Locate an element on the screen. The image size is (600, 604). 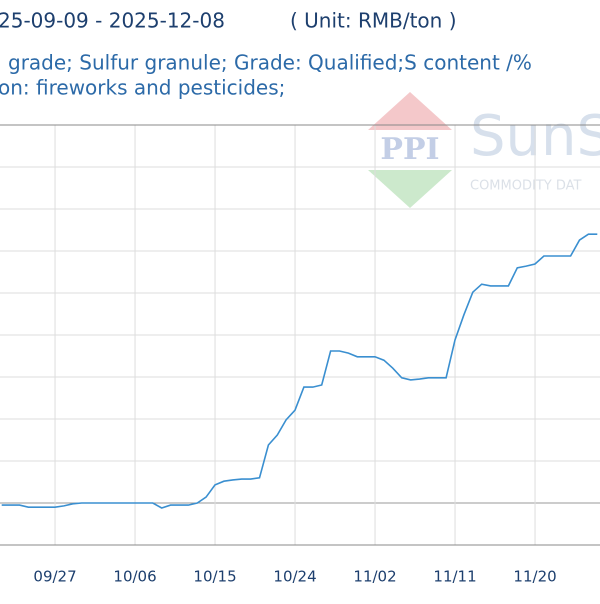
x-tick-label: 10/06 is located at coordinates (134, 577).